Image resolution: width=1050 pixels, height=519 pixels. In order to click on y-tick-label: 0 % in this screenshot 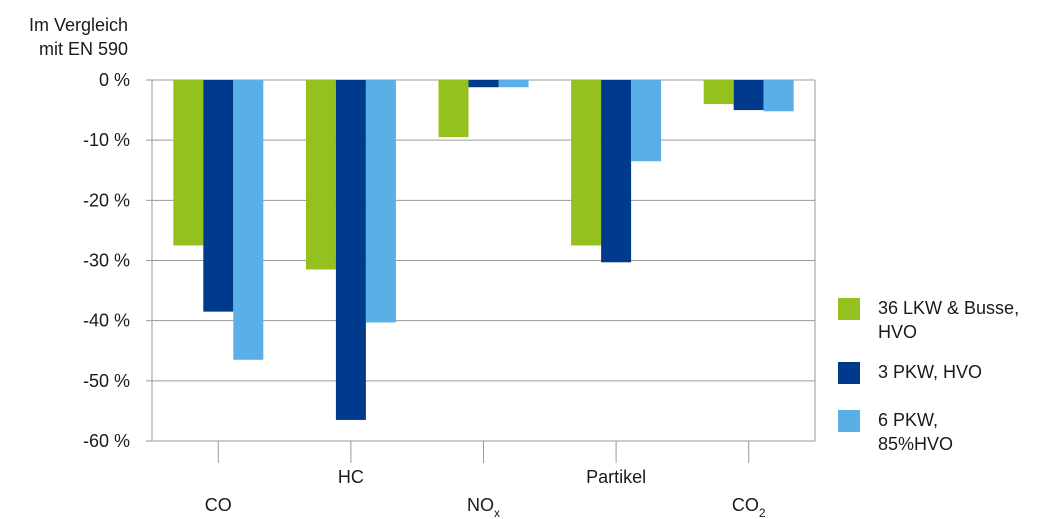, I will do `click(114, 80)`.